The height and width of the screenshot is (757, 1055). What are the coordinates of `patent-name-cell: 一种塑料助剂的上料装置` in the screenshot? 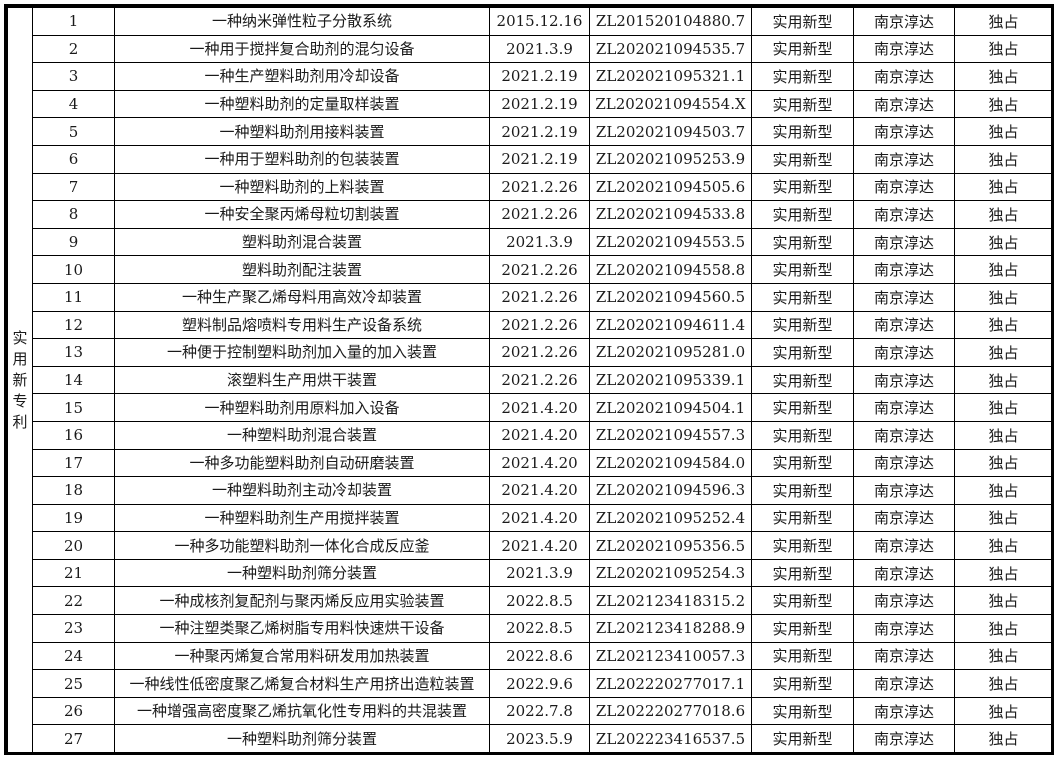 It's located at (302, 187).